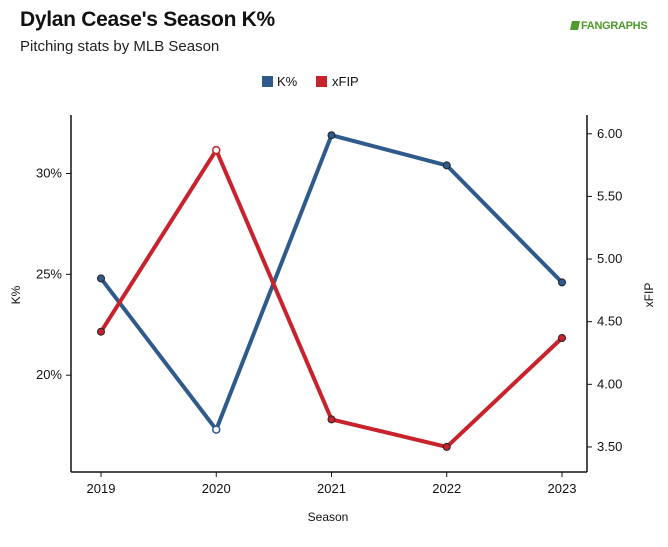  What do you see at coordinates (609, 258) in the screenshot?
I see `y-right-tick-label: 5.00` at bounding box center [609, 258].